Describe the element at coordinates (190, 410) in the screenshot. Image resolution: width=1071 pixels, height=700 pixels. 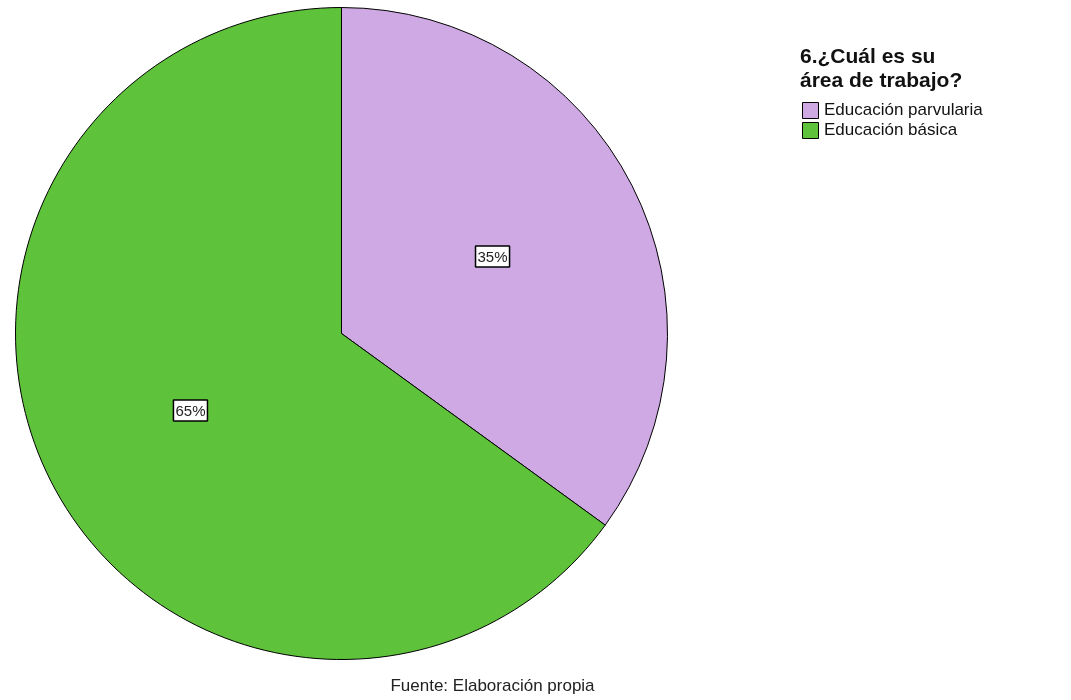
I see `data-label: 65%` at that location.